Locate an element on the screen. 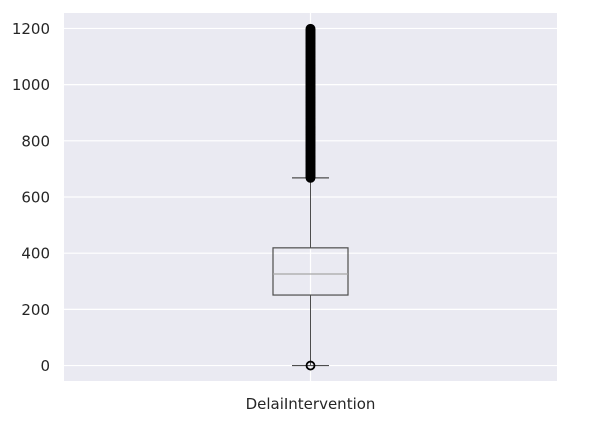 The image size is (593, 427). y-tick-label: 200 is located at coordinates (35, 310).